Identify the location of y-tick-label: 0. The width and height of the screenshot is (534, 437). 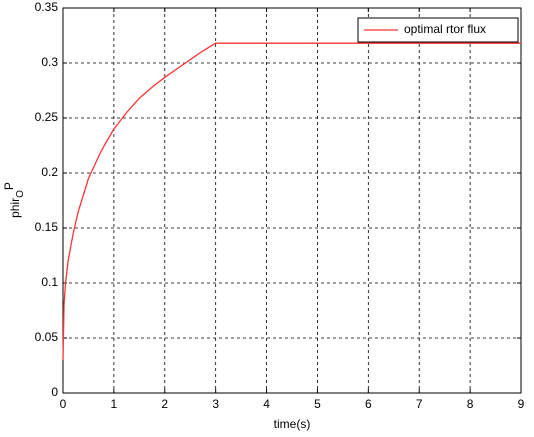
(54, 392).